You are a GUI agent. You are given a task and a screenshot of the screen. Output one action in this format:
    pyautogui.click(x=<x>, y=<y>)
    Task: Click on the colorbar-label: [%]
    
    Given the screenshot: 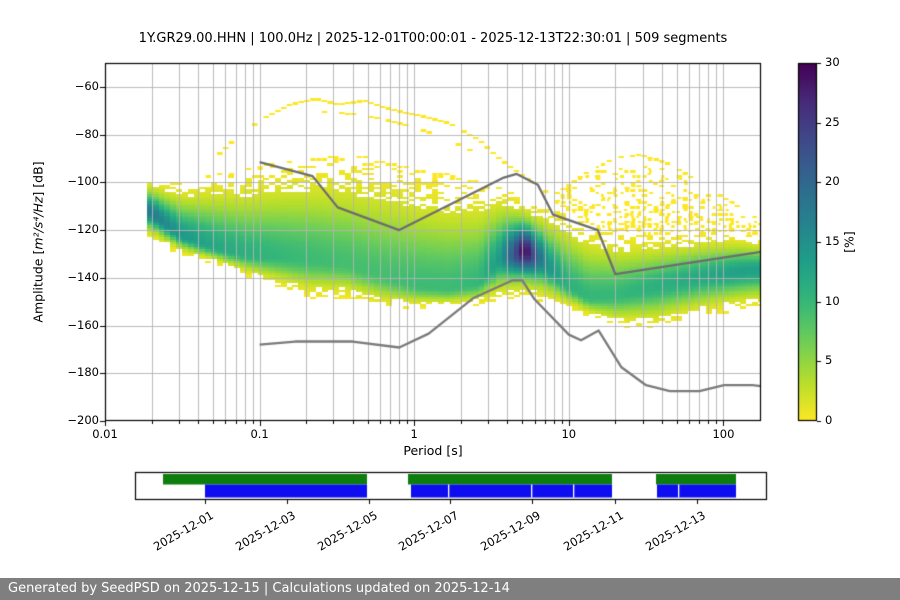 What is the action you would take?
    pyautogui.click(x=849, y=242)
    